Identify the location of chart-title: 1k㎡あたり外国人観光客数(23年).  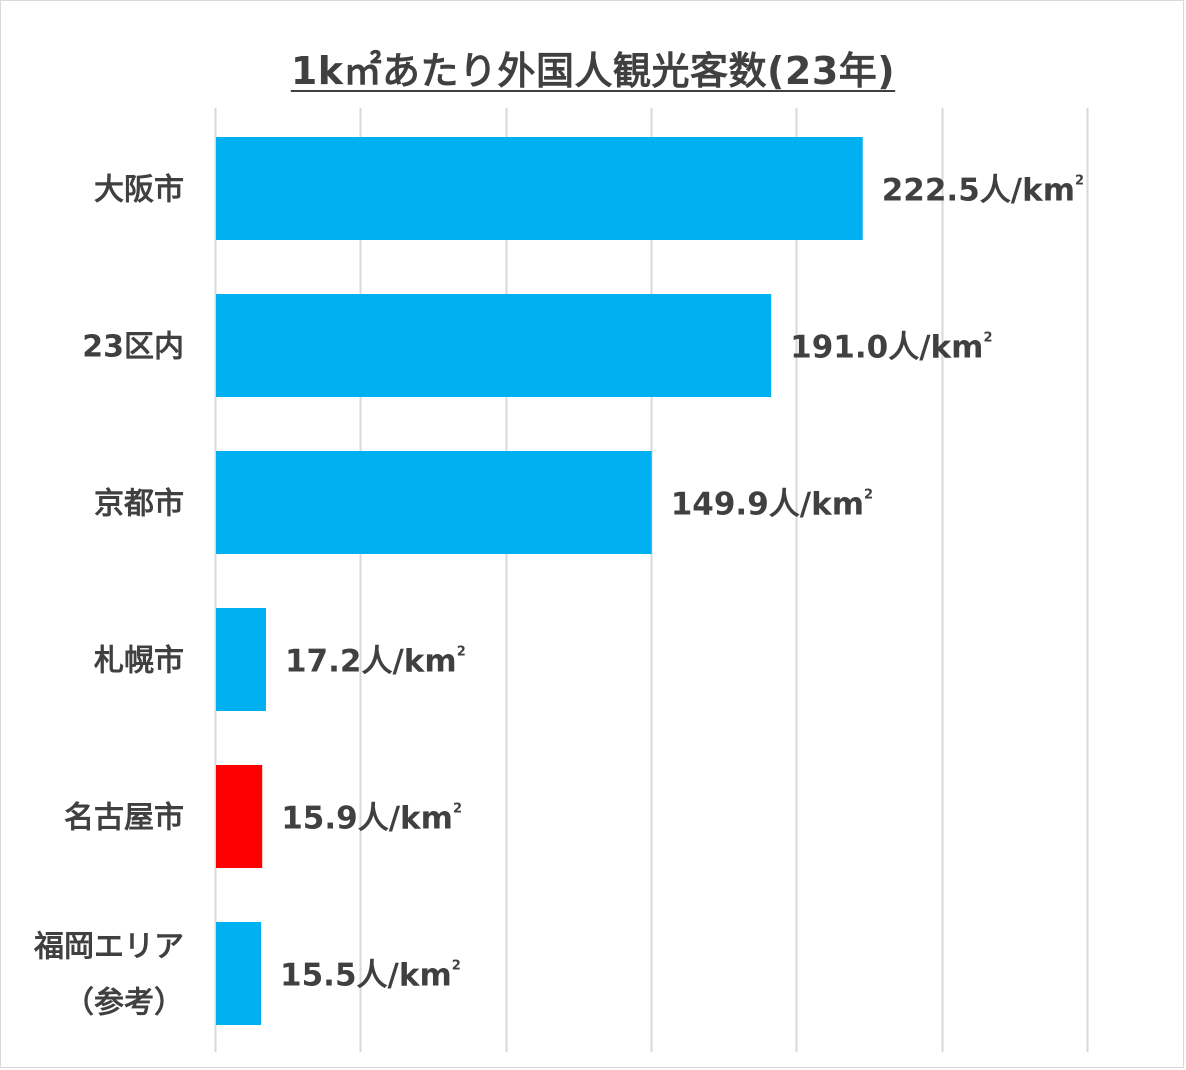
(593, 71).